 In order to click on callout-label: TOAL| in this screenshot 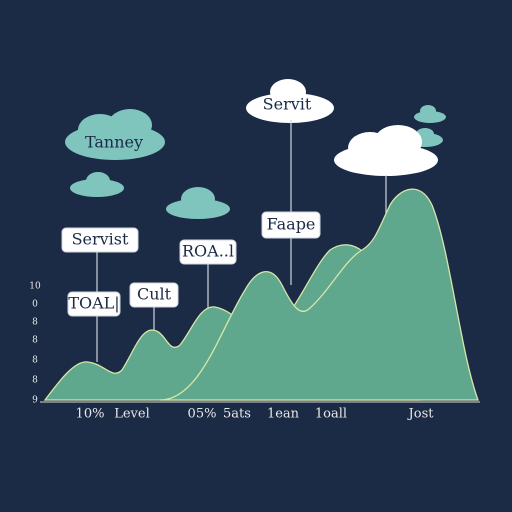, I will do `click(93, 303)`.